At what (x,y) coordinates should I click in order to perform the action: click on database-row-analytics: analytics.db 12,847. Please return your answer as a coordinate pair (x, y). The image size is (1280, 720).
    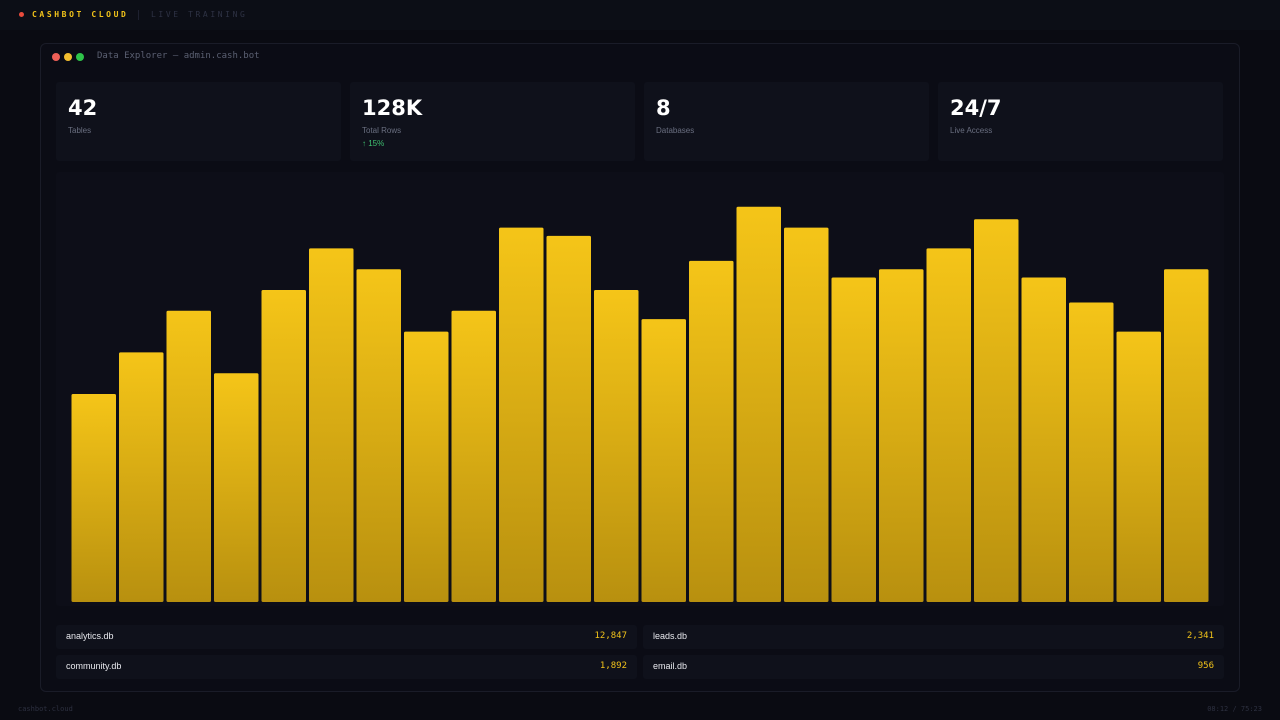
    Looking at the image, I should click on (346, 637).